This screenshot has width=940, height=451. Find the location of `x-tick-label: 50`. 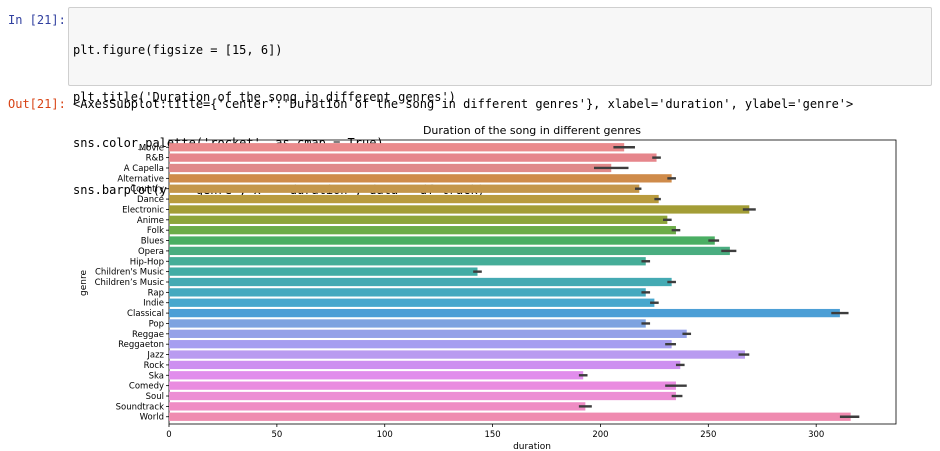

x-tick-label: 50 is located at coordinates (276, 435).